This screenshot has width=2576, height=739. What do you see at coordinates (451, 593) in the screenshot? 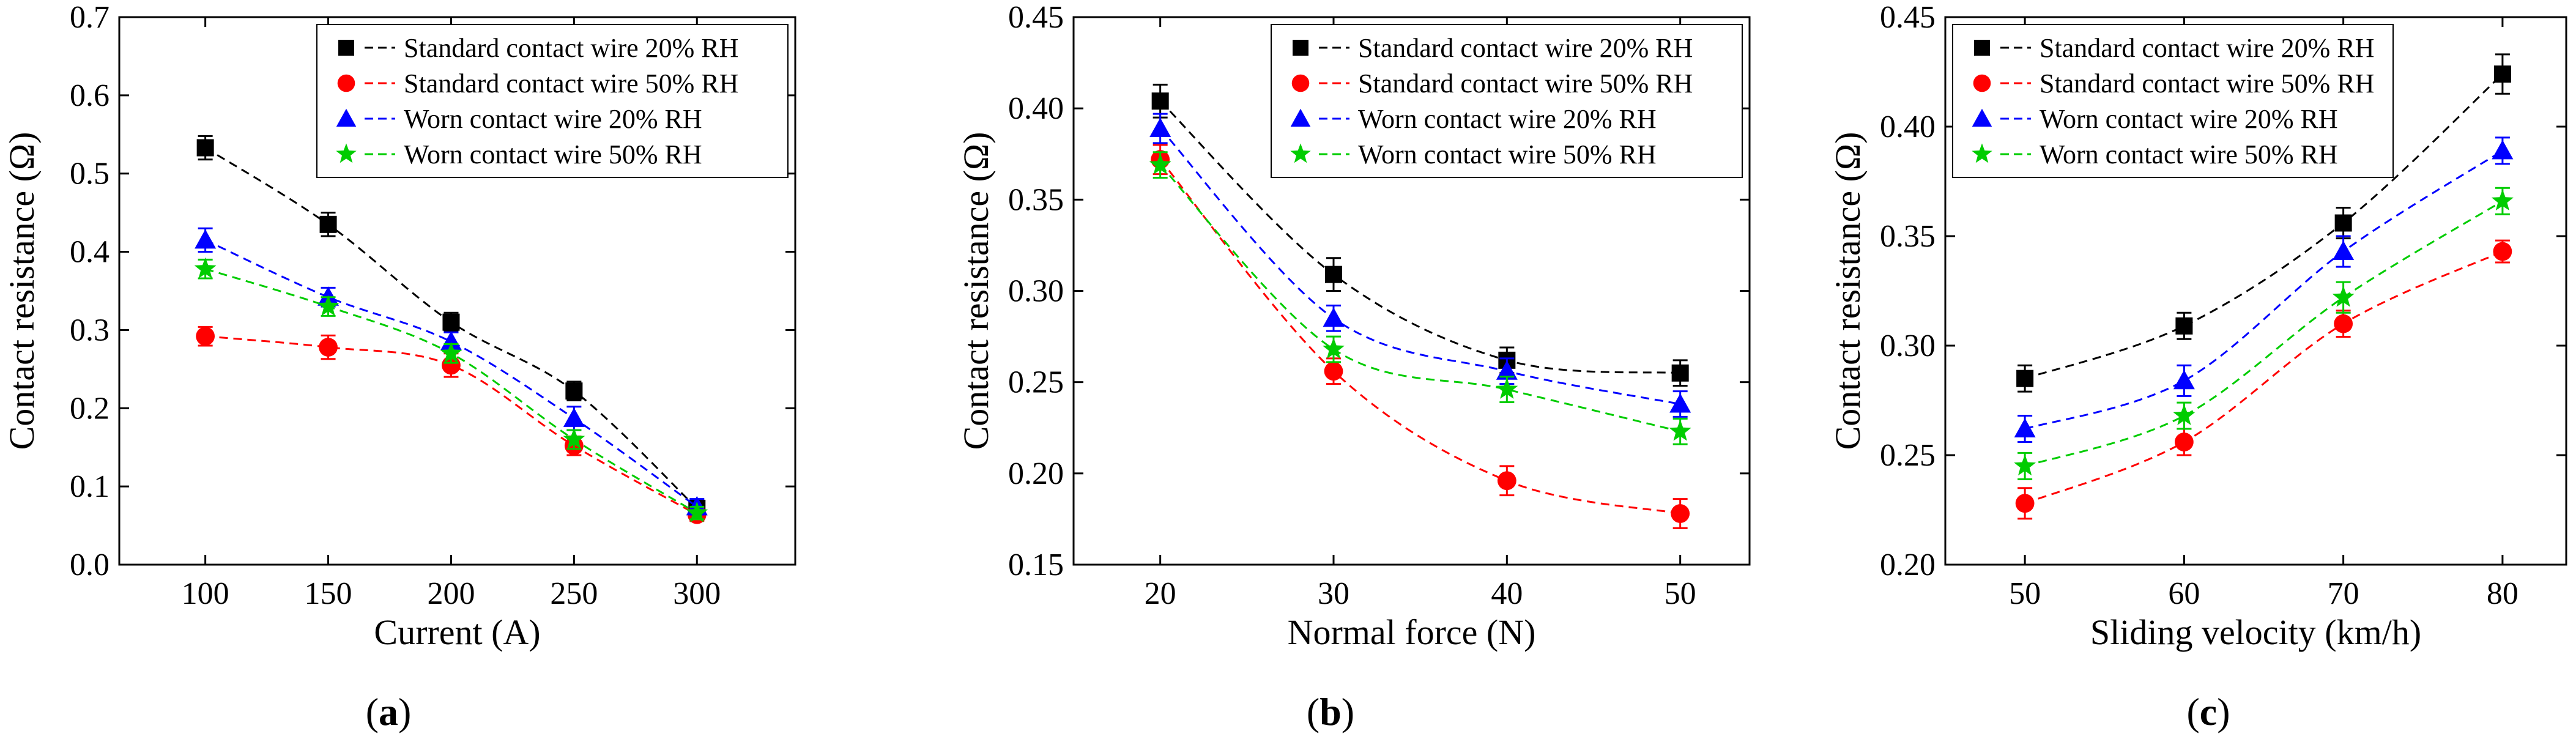
I see `x-tick-label: 200` at bounding box center [451, 593].